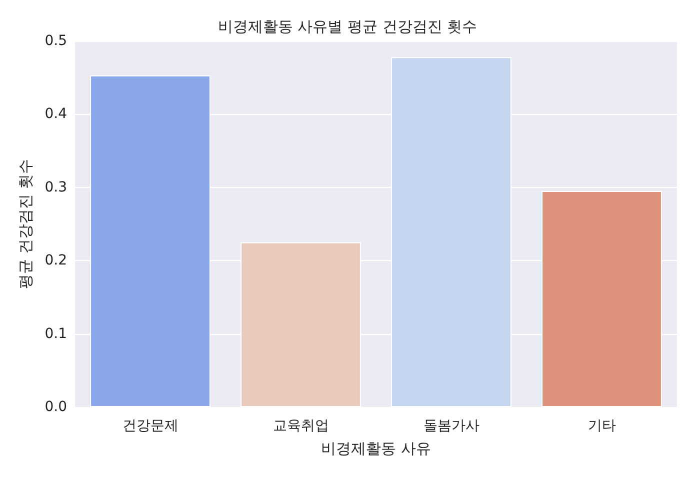 This screenshot has height=478, width=695. Describe the element at coordinates (300, 426) in the screenshot. I see `x-tick-label: 교육취업` at that location.